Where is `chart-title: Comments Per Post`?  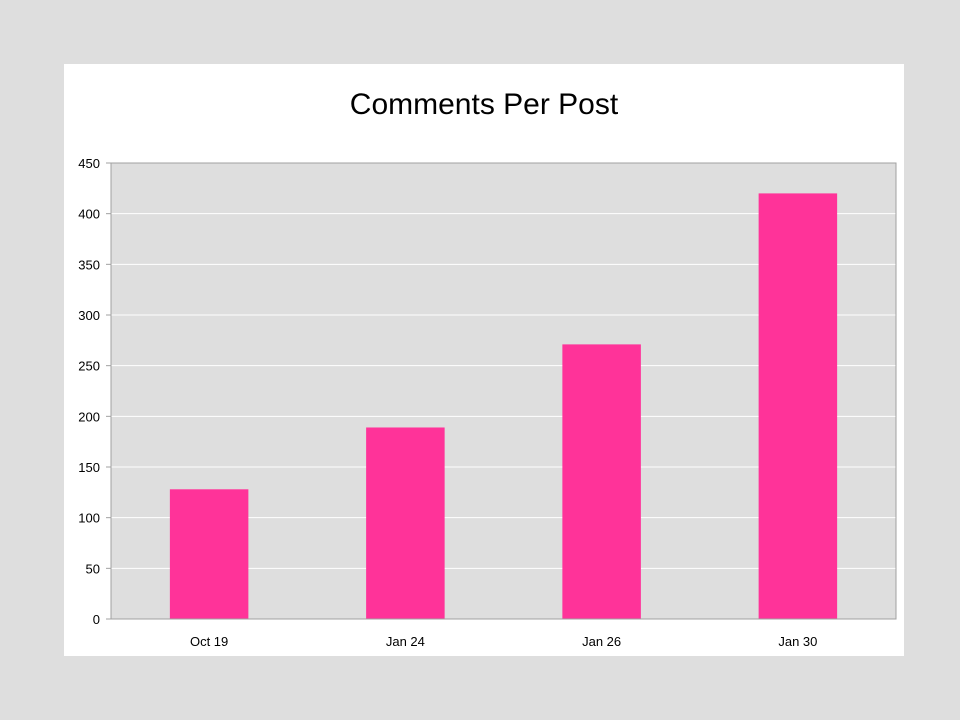 chart-title: Comments Per Post is located at coordinates (484, 104).